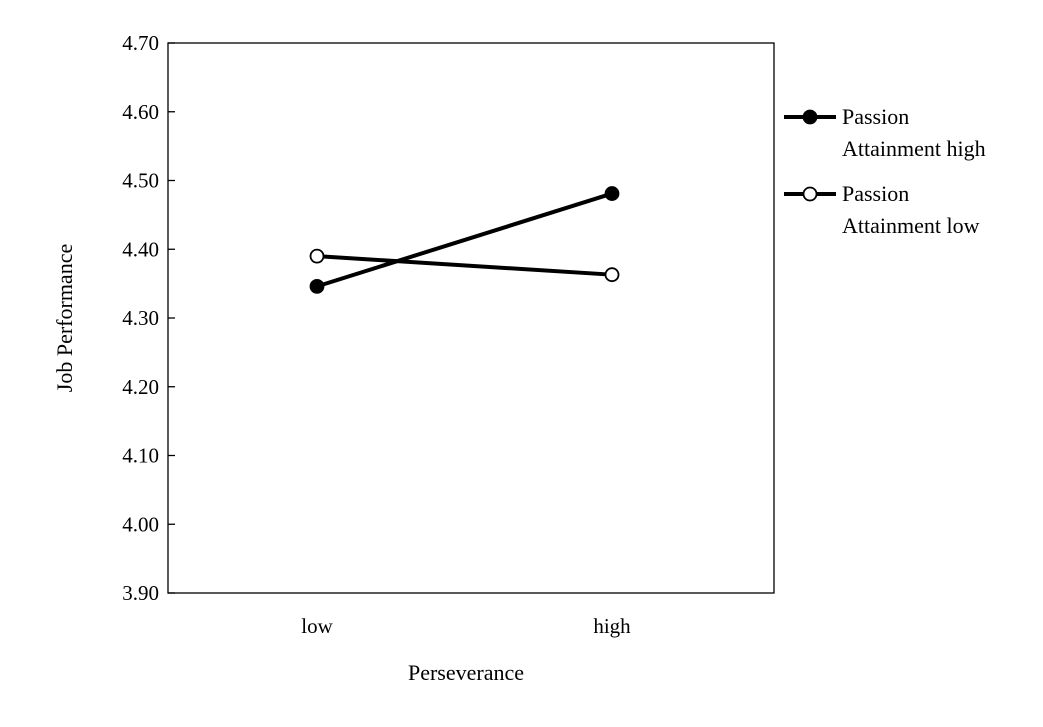 The image size is (1043, 727). What do you see at coordinates (140, 318) in the screenshot?
I see `y-tick-label: 4.30` at bounding box center [140, 318].